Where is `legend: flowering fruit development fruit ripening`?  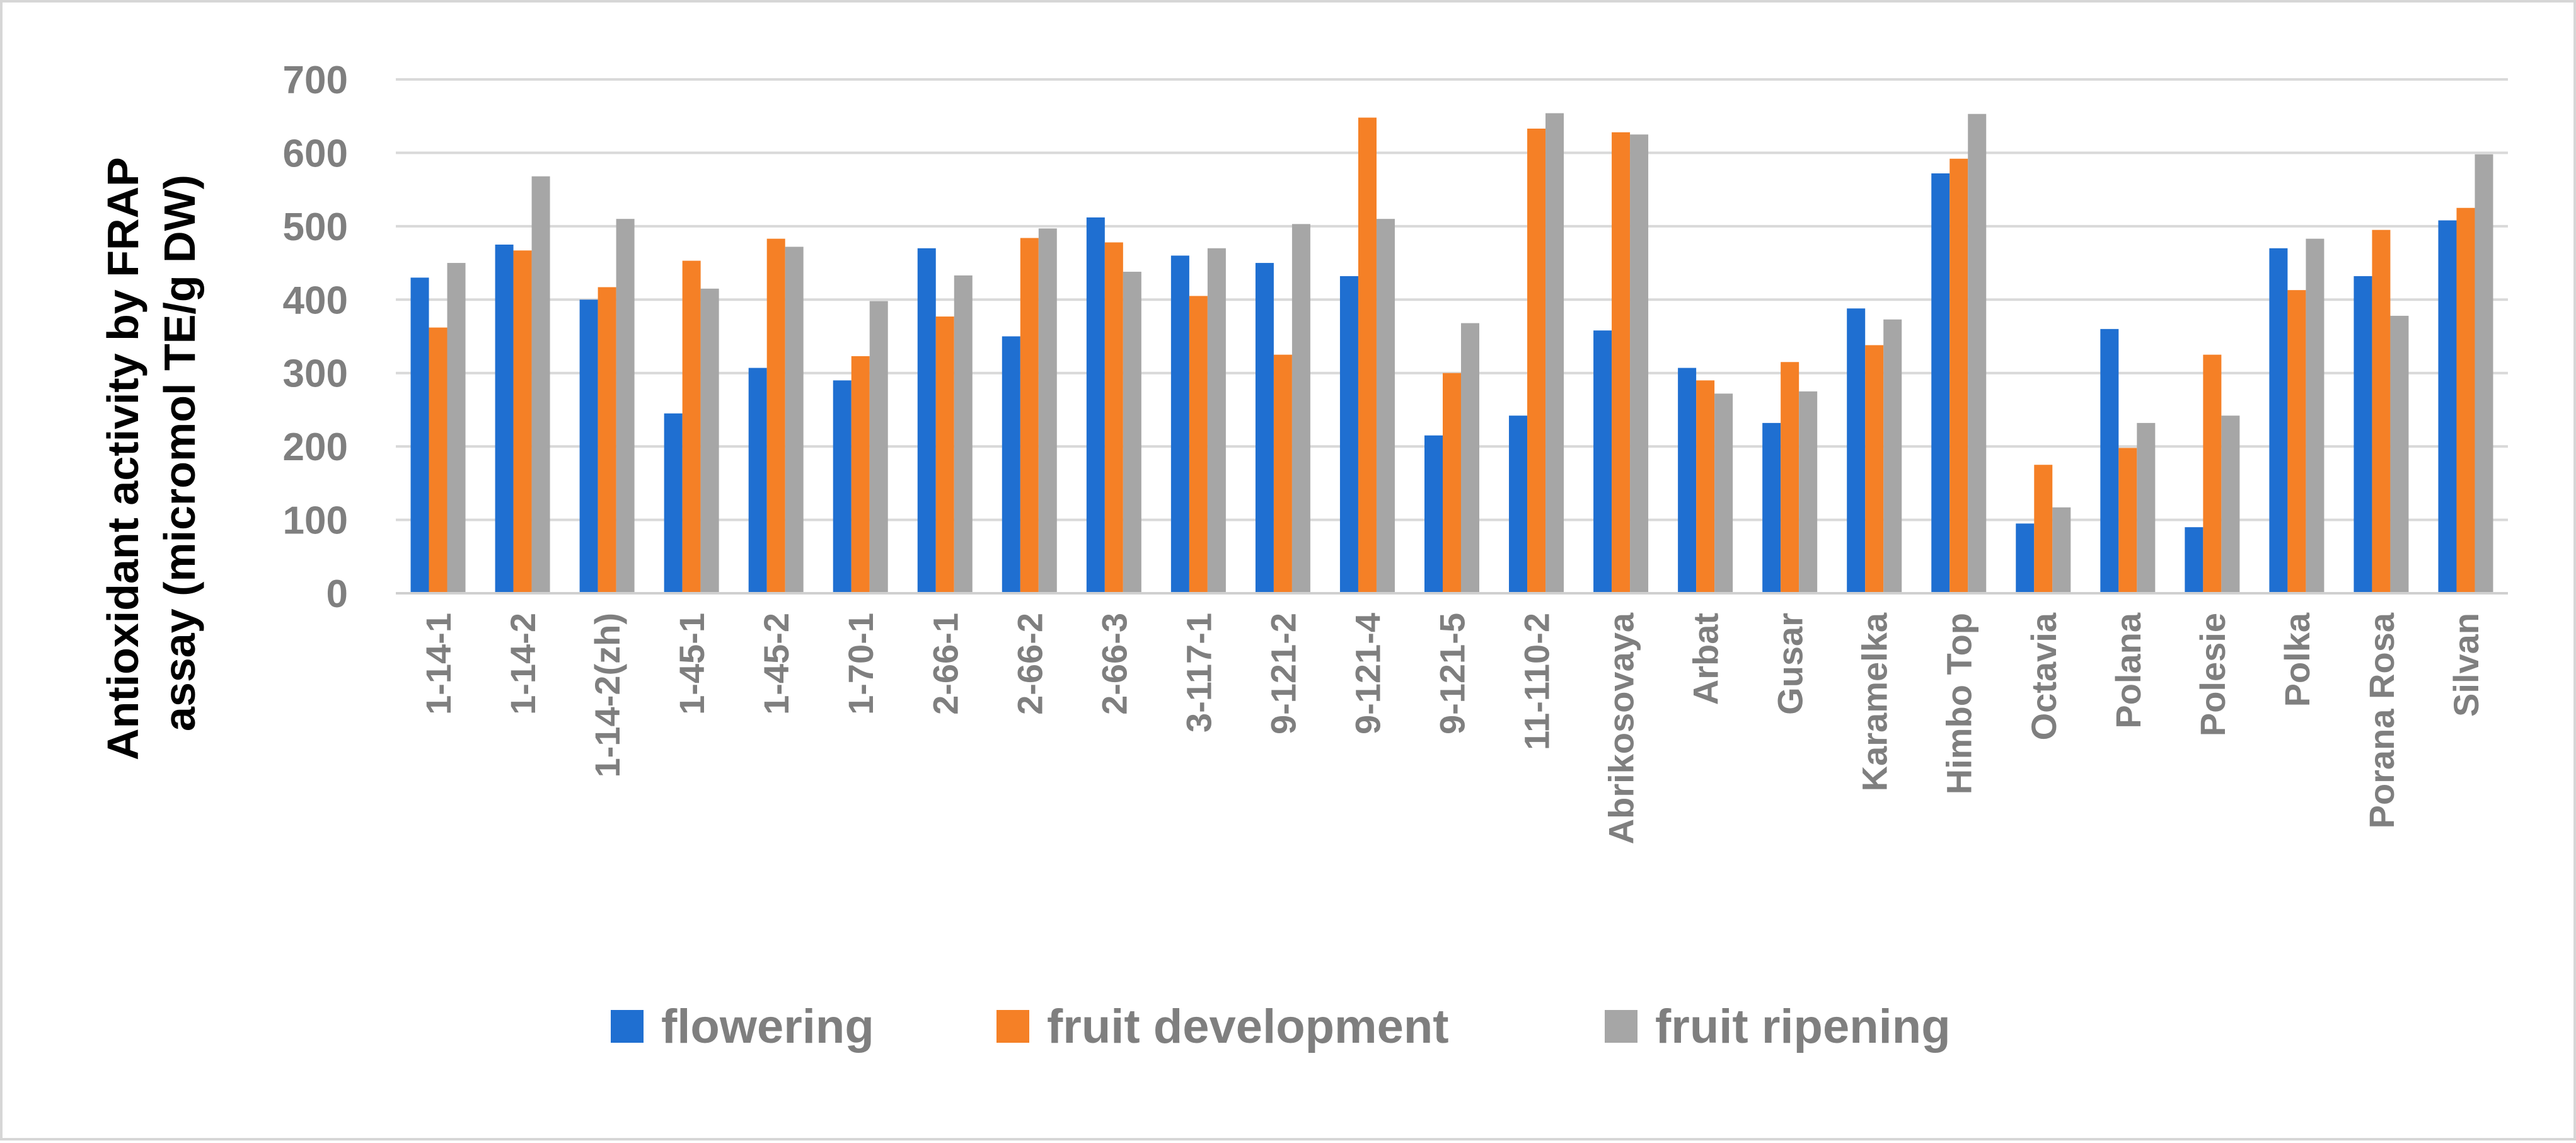
legend: flowering fruit development fruit ripening is located at coordinates (1281, 1026).